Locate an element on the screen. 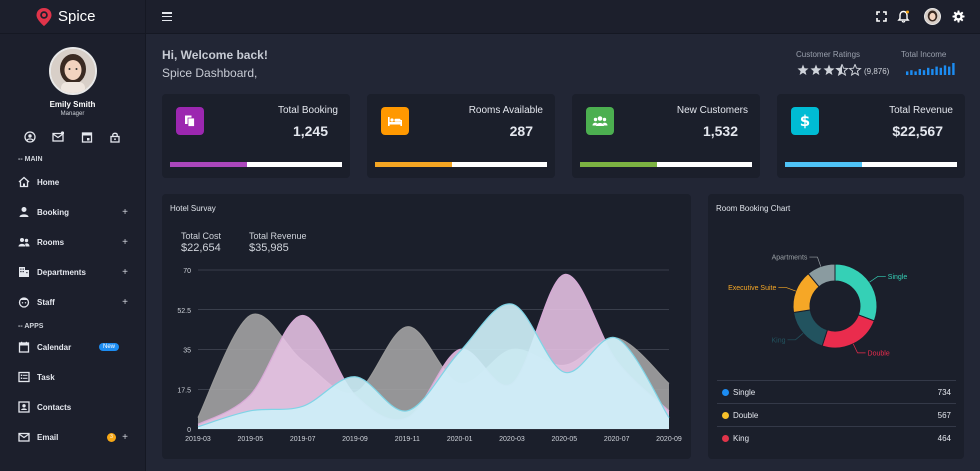  topbar is located at coordinates (563, 17).